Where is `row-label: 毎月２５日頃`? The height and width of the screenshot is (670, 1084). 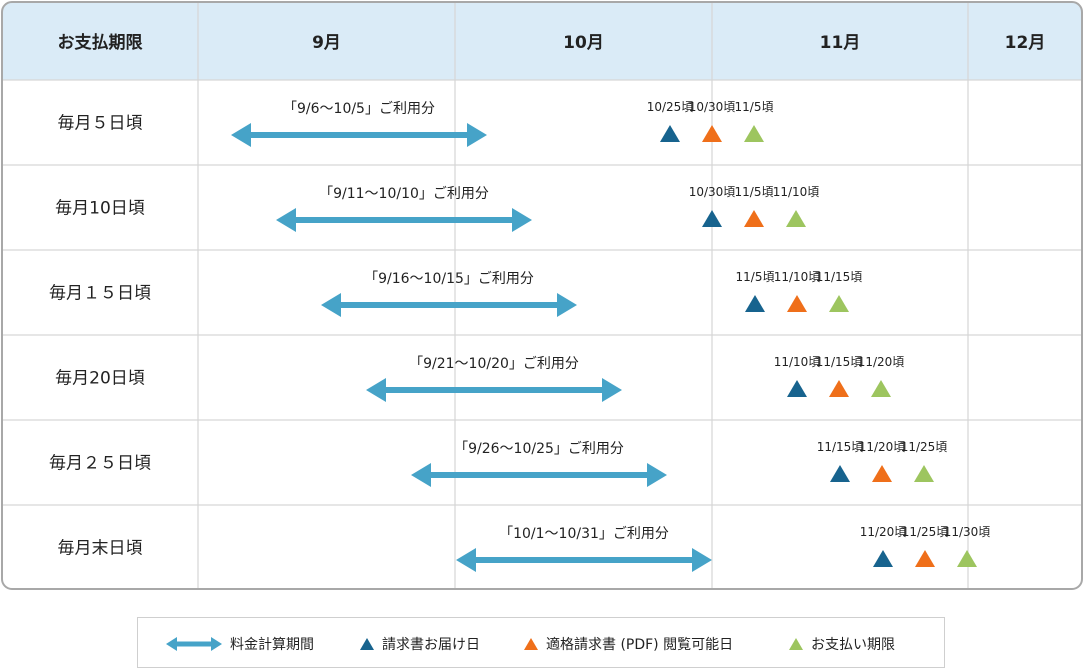
row-label: 毎月２５日頃 is located at coordinates (100, 464).